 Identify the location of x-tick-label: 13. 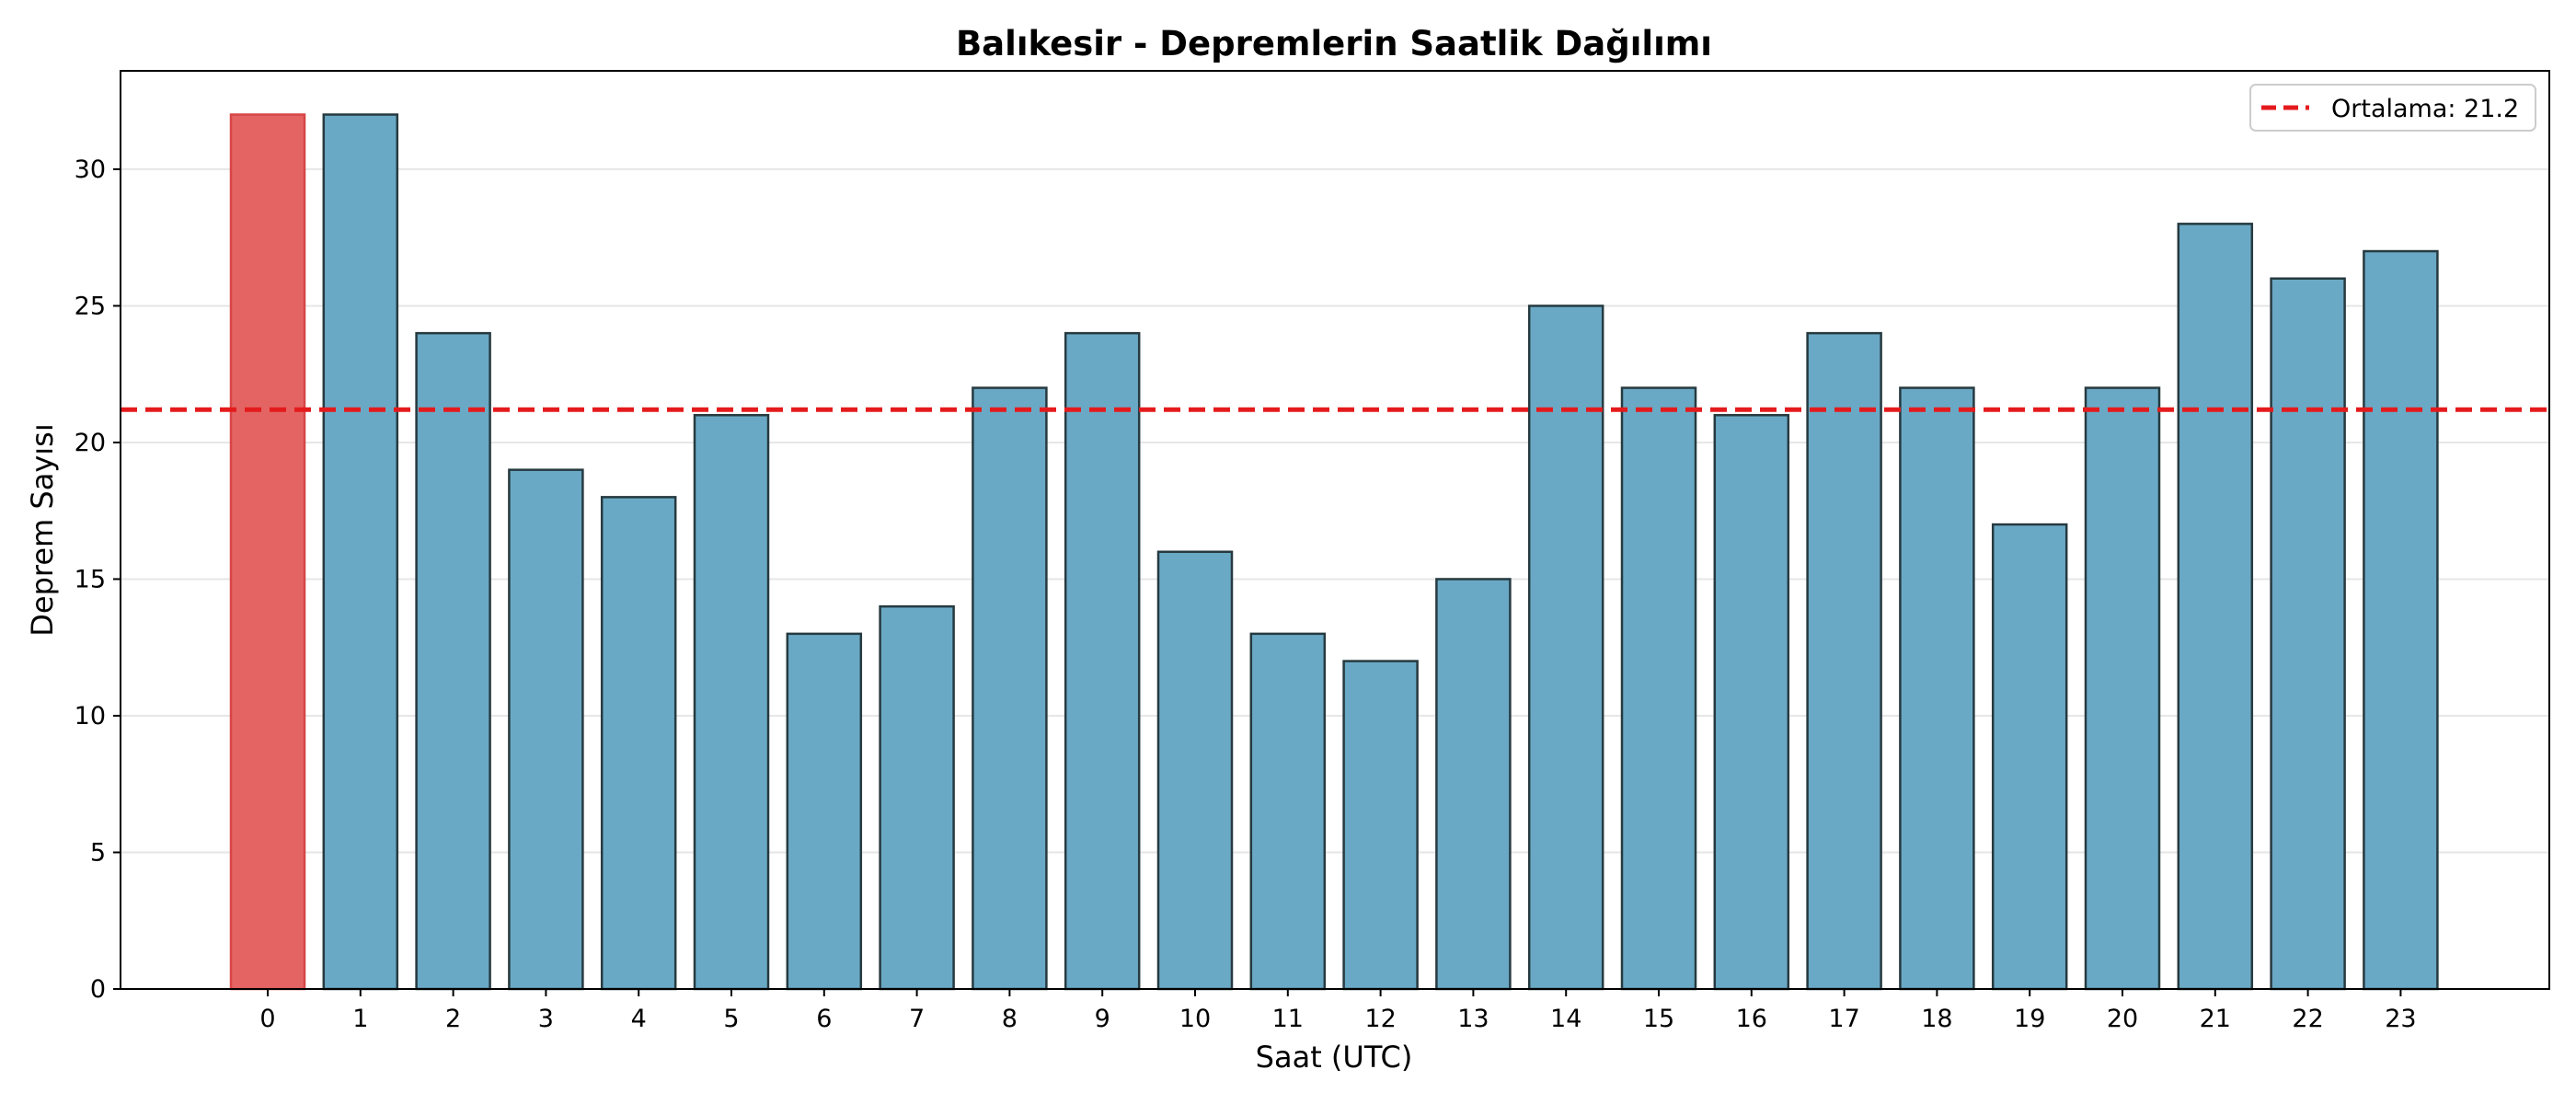
(1473, 1019).